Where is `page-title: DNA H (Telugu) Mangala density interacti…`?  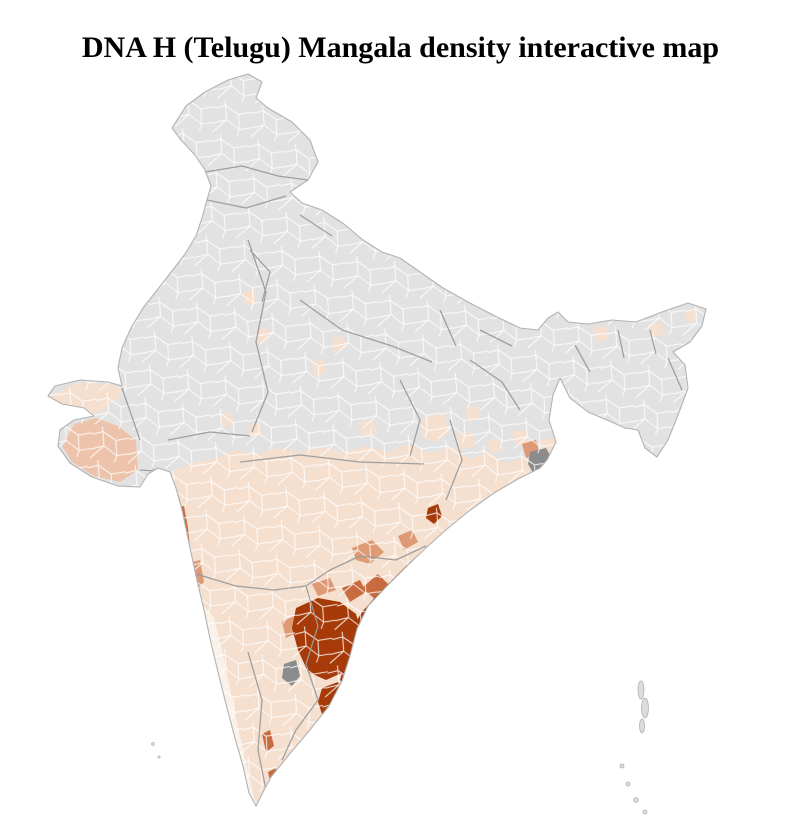
page-title: DNA H (Telugu) Mangala density interacti… is located at coordinates (400, 48).